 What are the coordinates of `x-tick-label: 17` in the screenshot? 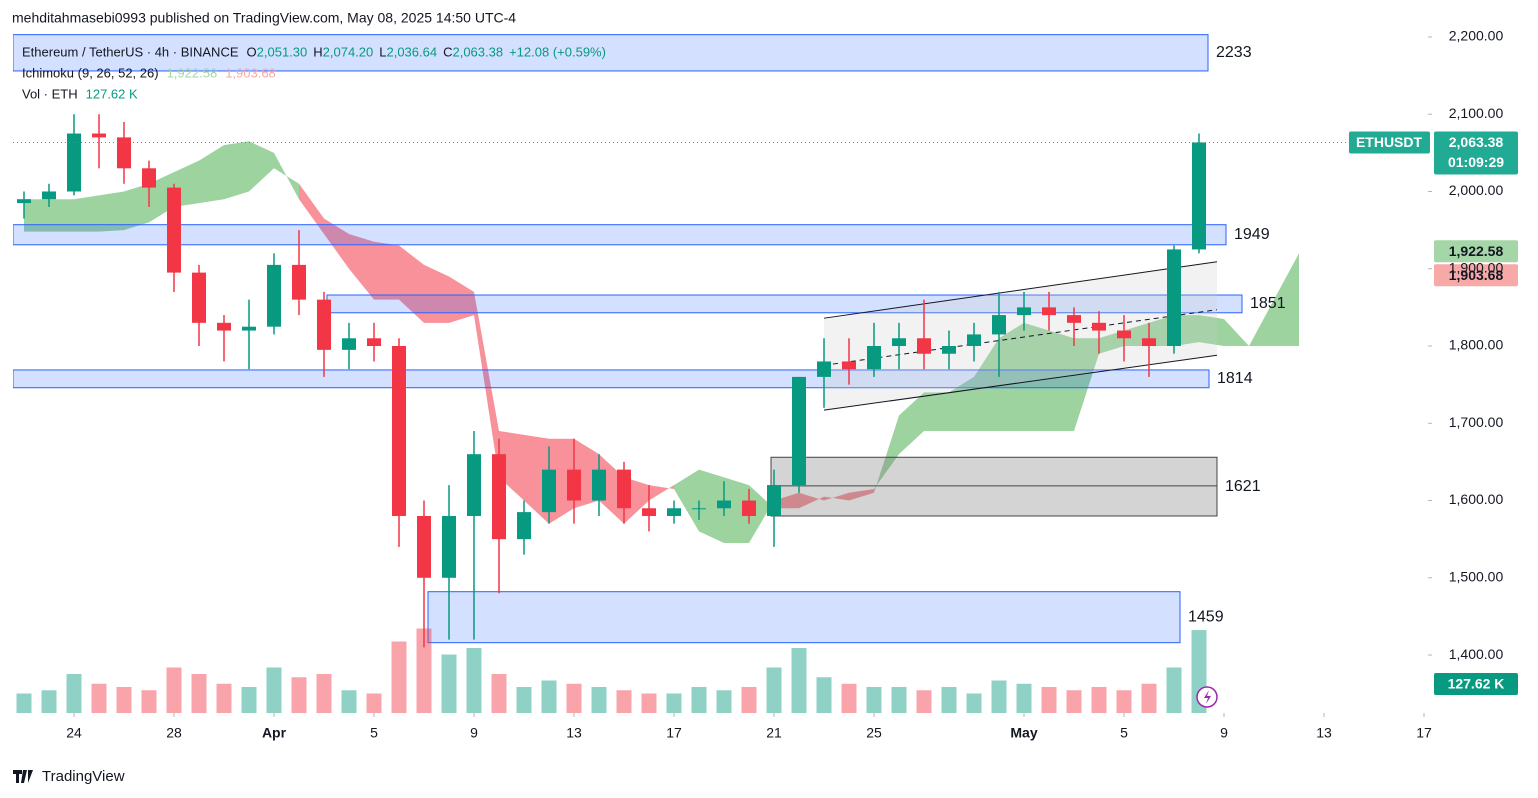 It's located at (1424, 733).